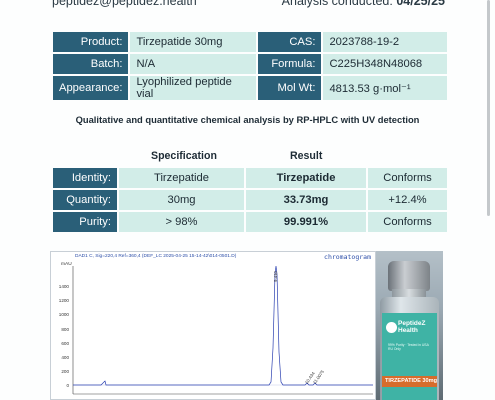  Describe the element at coordinates (65, 343) in the screenshot. I see `y-tick: 600` at that location.